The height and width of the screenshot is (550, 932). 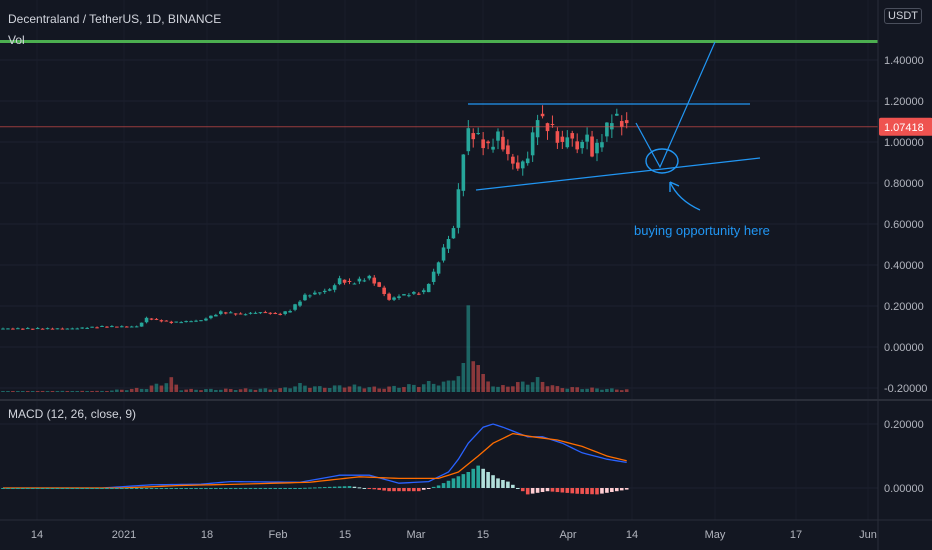 I want to click on price-tick-label: 0.60000, so click(x=904, y=225).